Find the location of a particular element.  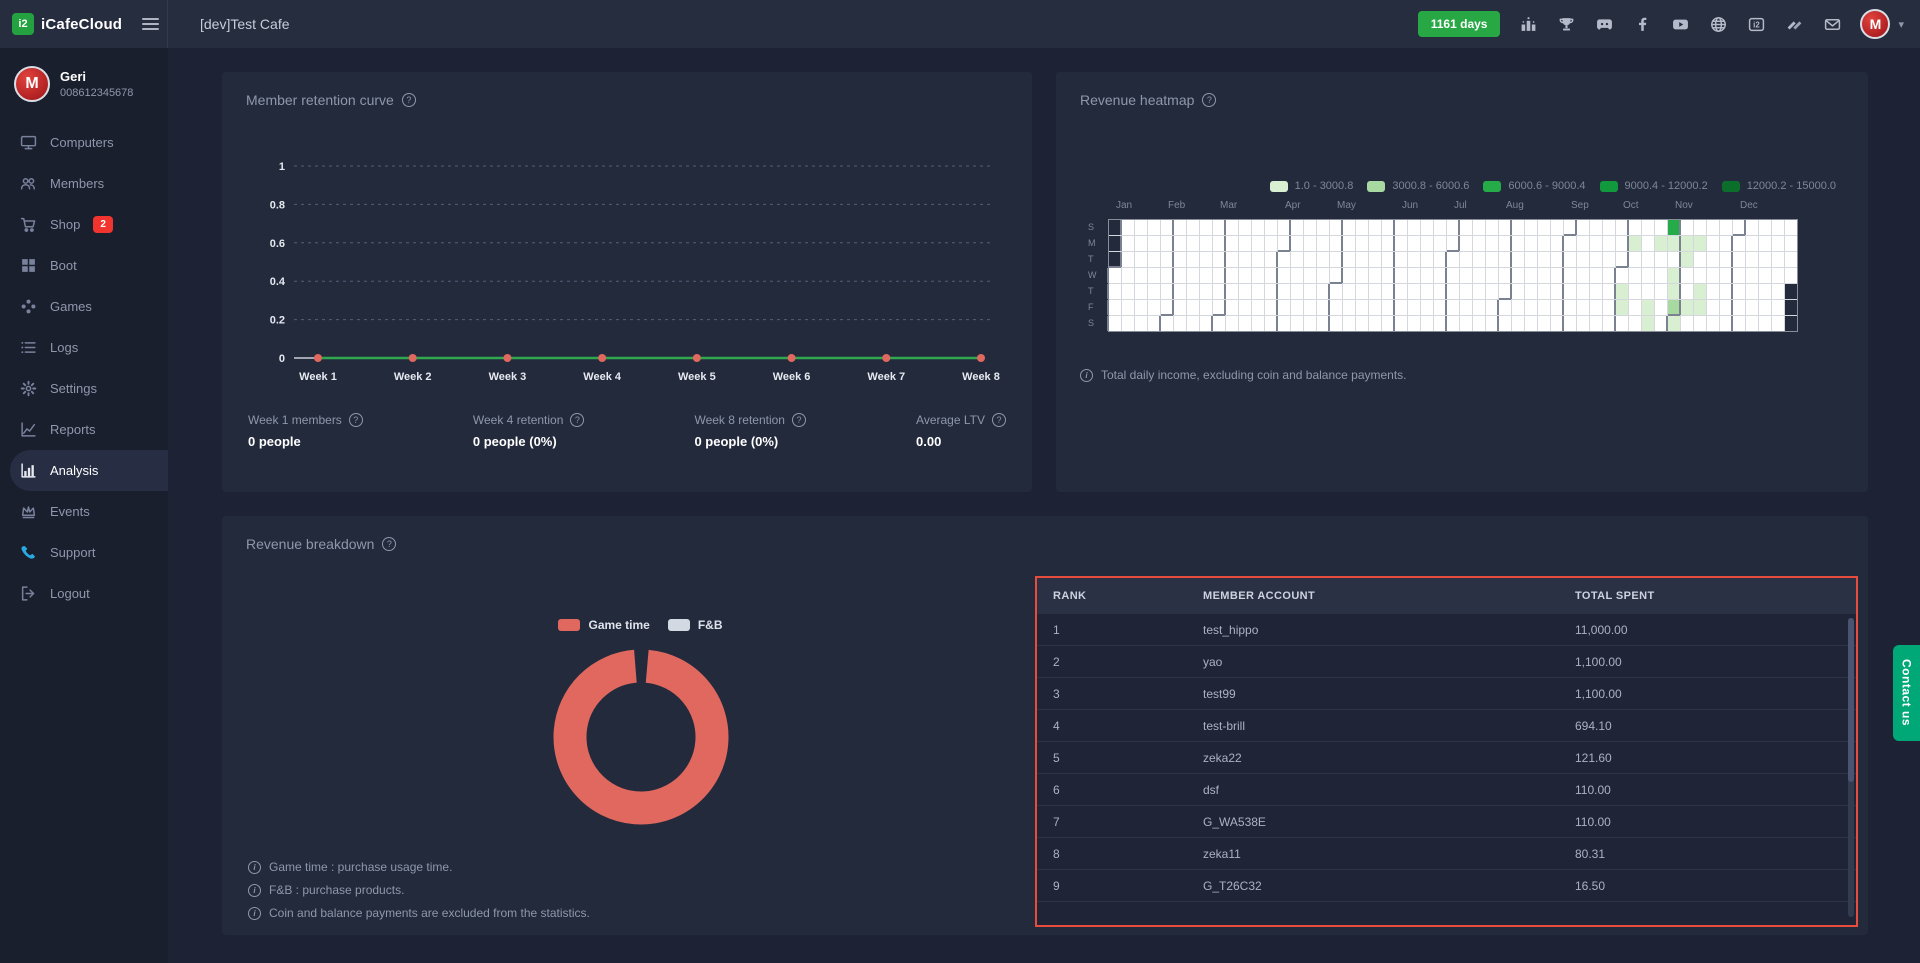

discord-icon is located at coordinates (1604, 24).